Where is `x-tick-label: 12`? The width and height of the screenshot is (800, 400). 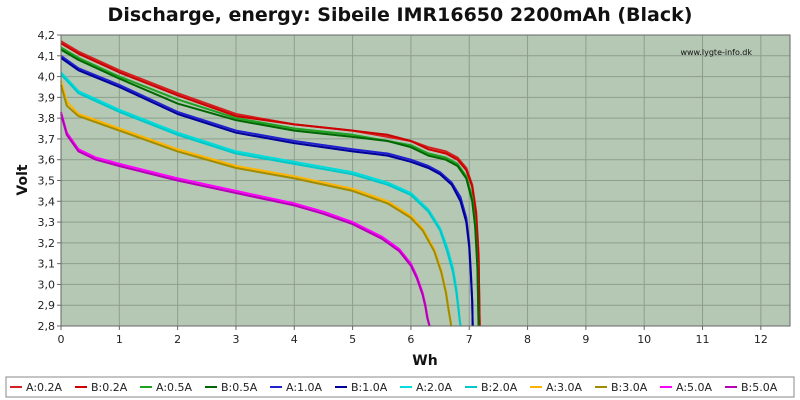
x-tick-label: 12 is located at coordinates (761, 339).